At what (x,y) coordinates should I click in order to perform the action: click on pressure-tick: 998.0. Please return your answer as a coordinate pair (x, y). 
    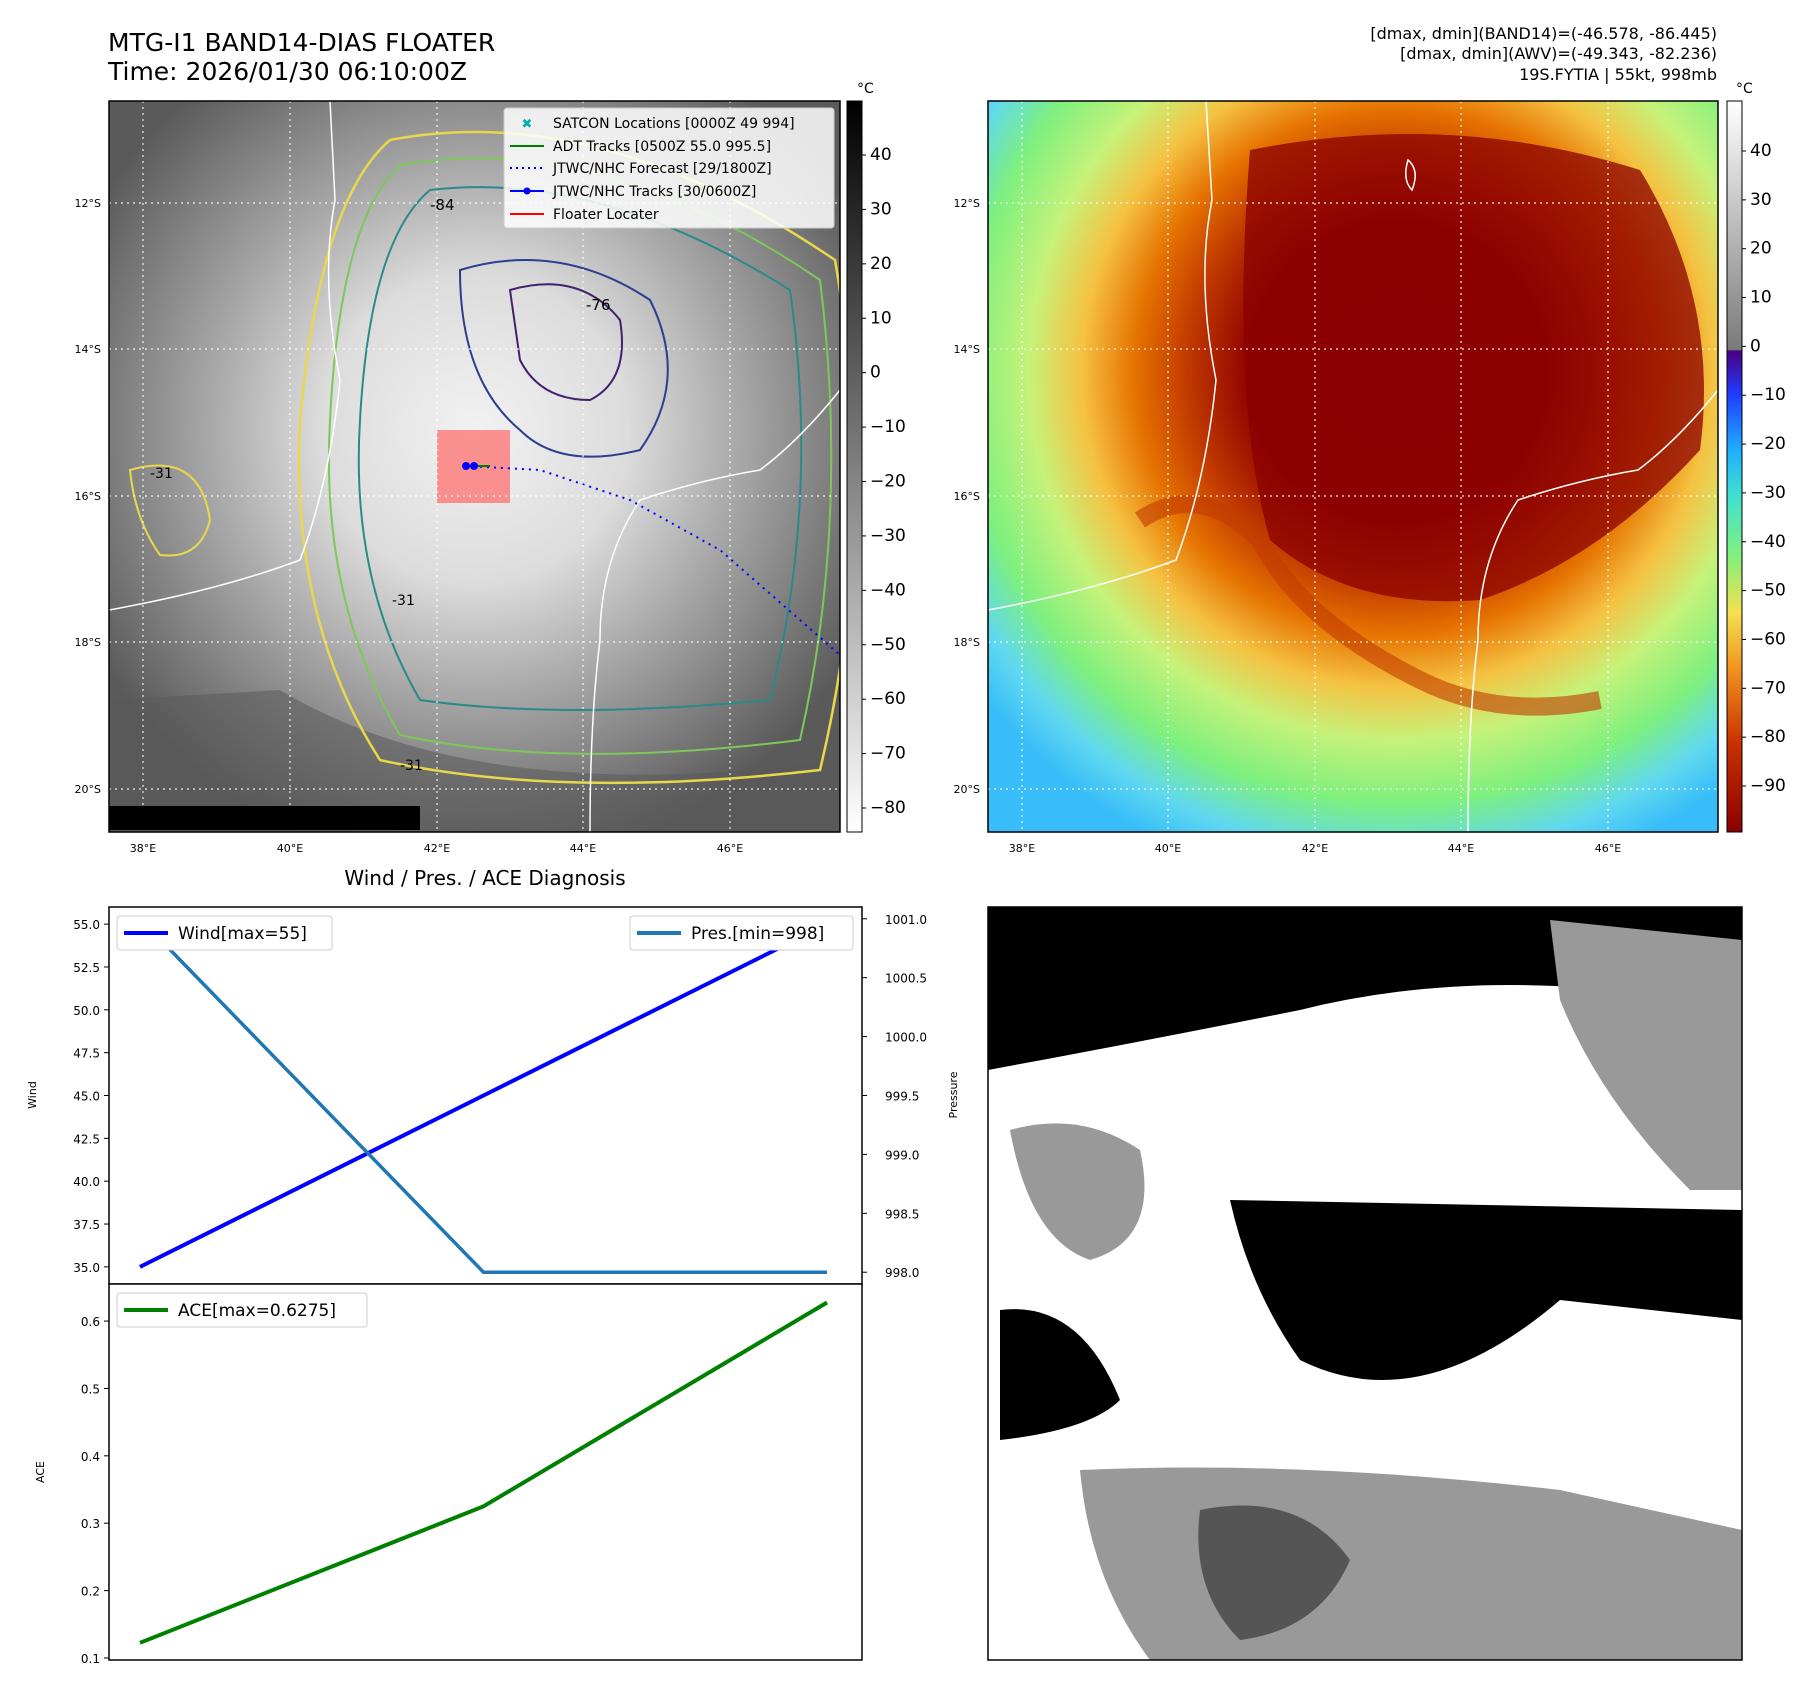
    Looking at the image, I should click on (902, 1273).